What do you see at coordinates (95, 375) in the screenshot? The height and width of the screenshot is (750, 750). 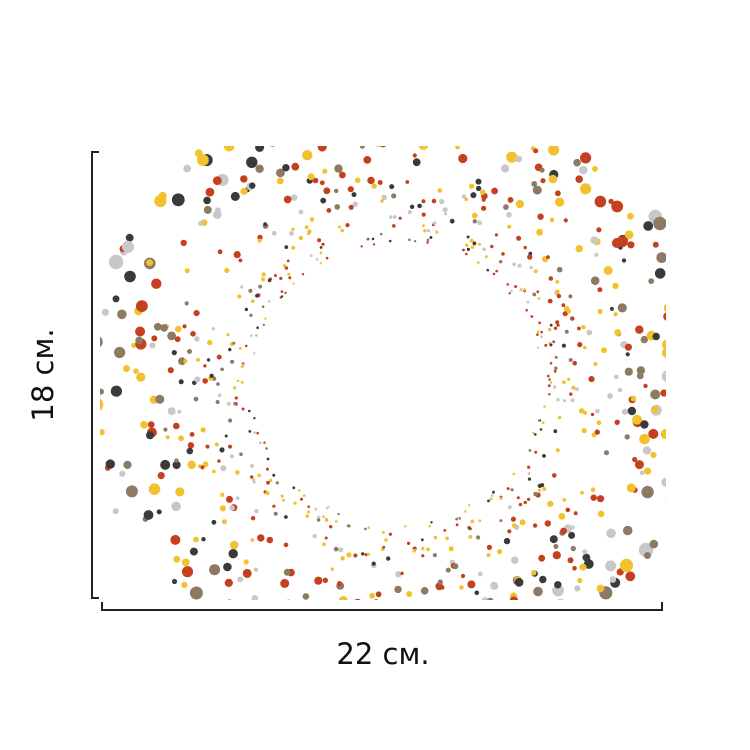 I see `height-bracket` at bounding box center [95, 375].